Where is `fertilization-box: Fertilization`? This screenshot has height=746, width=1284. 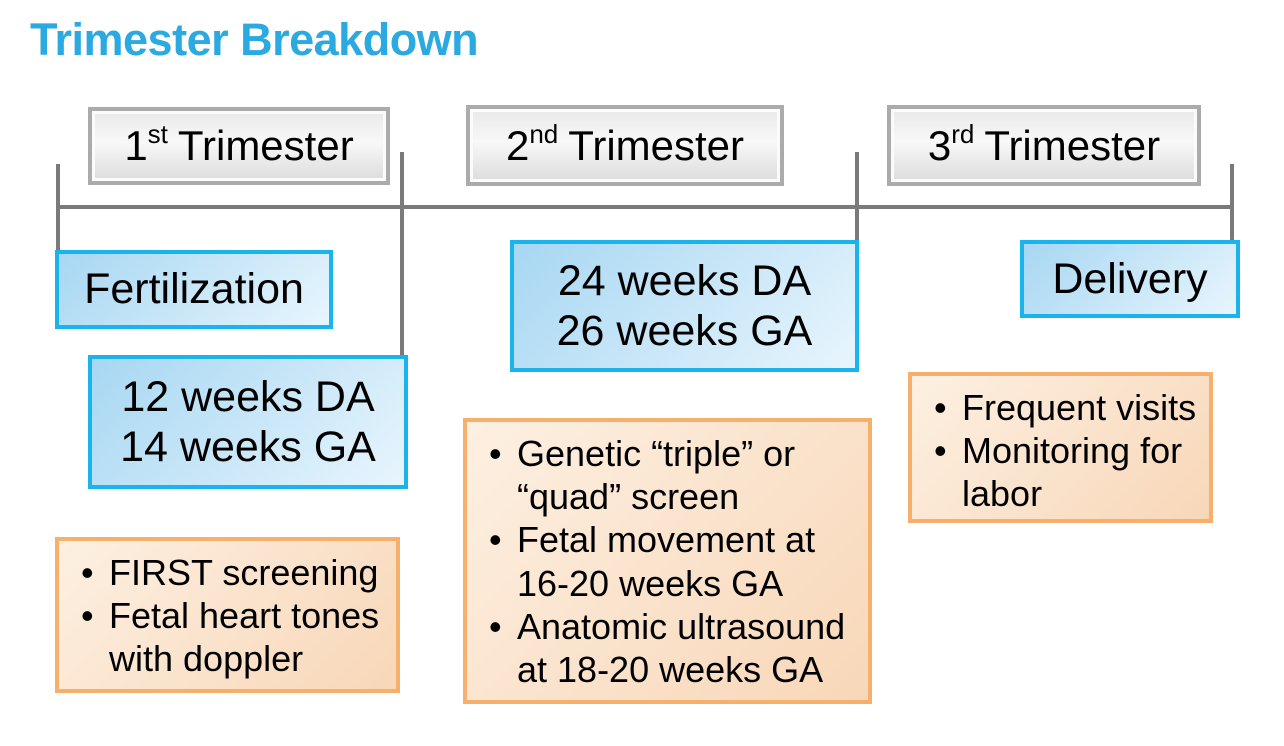 fertilization-box: Fertilization is located at coordinates (194, 289).